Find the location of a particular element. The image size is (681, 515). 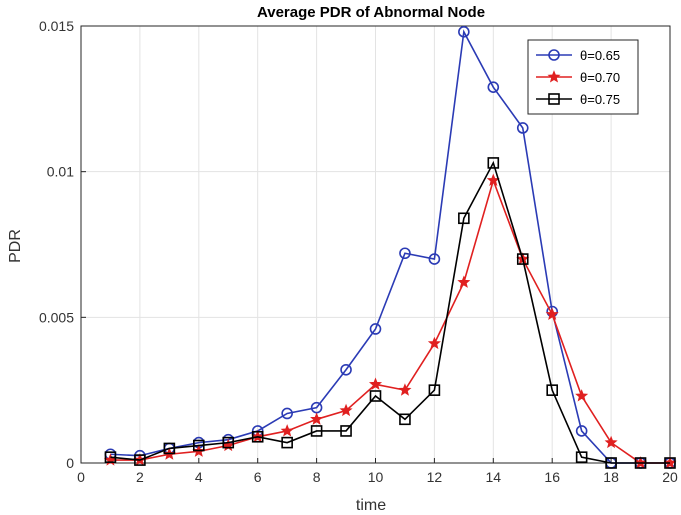

legend-entry: θ=0.70 is located at coordinates (578, 77).